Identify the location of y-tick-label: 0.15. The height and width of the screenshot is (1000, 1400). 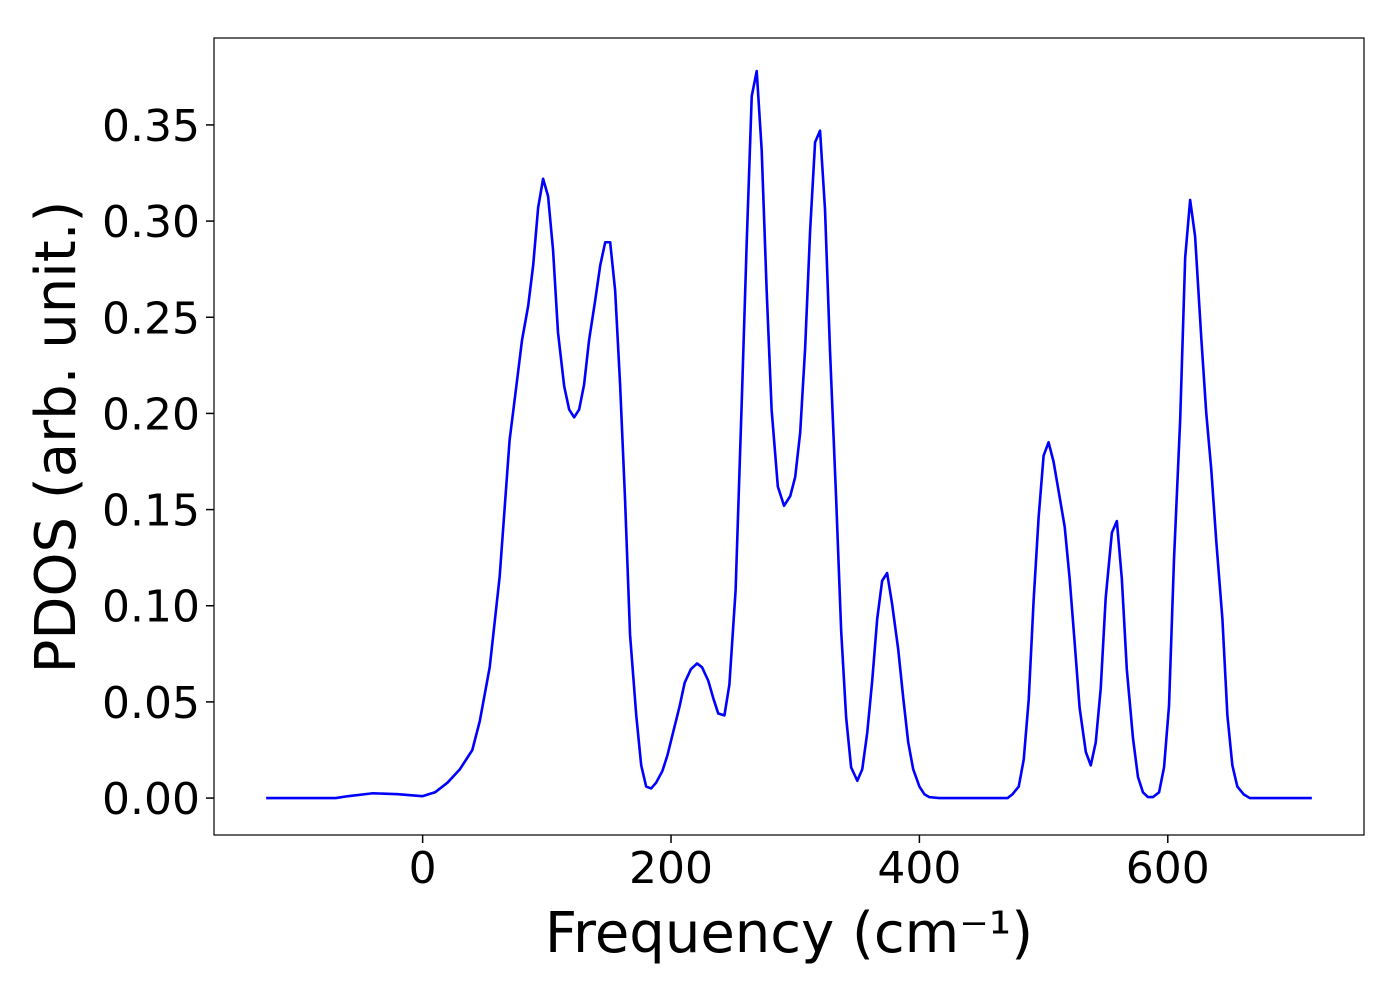
(151, 511).